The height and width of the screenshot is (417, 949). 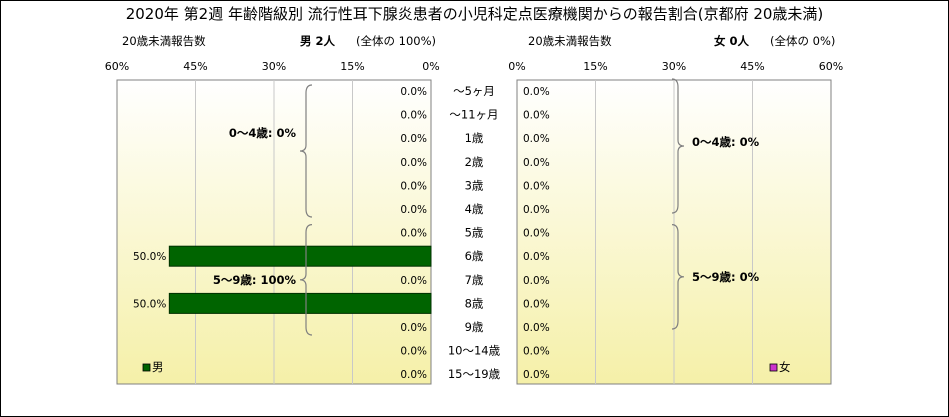 What do you see at coordinates (474, 351) in the screenshot?
I see `age-category-label: 10～14歳` at bounding box center [474, 351].